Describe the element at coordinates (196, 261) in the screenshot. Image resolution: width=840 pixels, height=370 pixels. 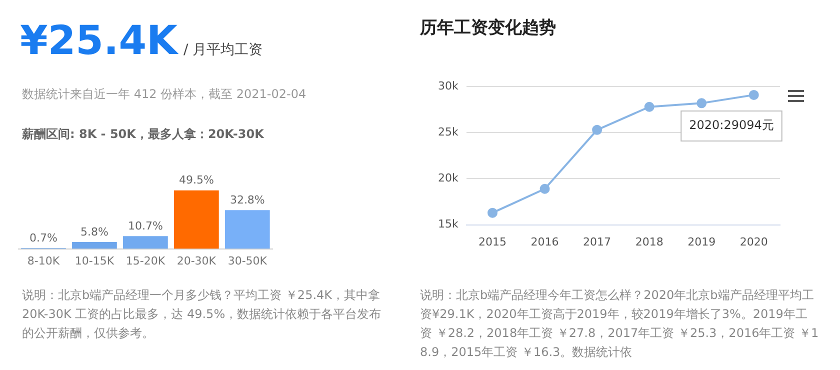
I see `x-tick-label: 20-30K` at that location.